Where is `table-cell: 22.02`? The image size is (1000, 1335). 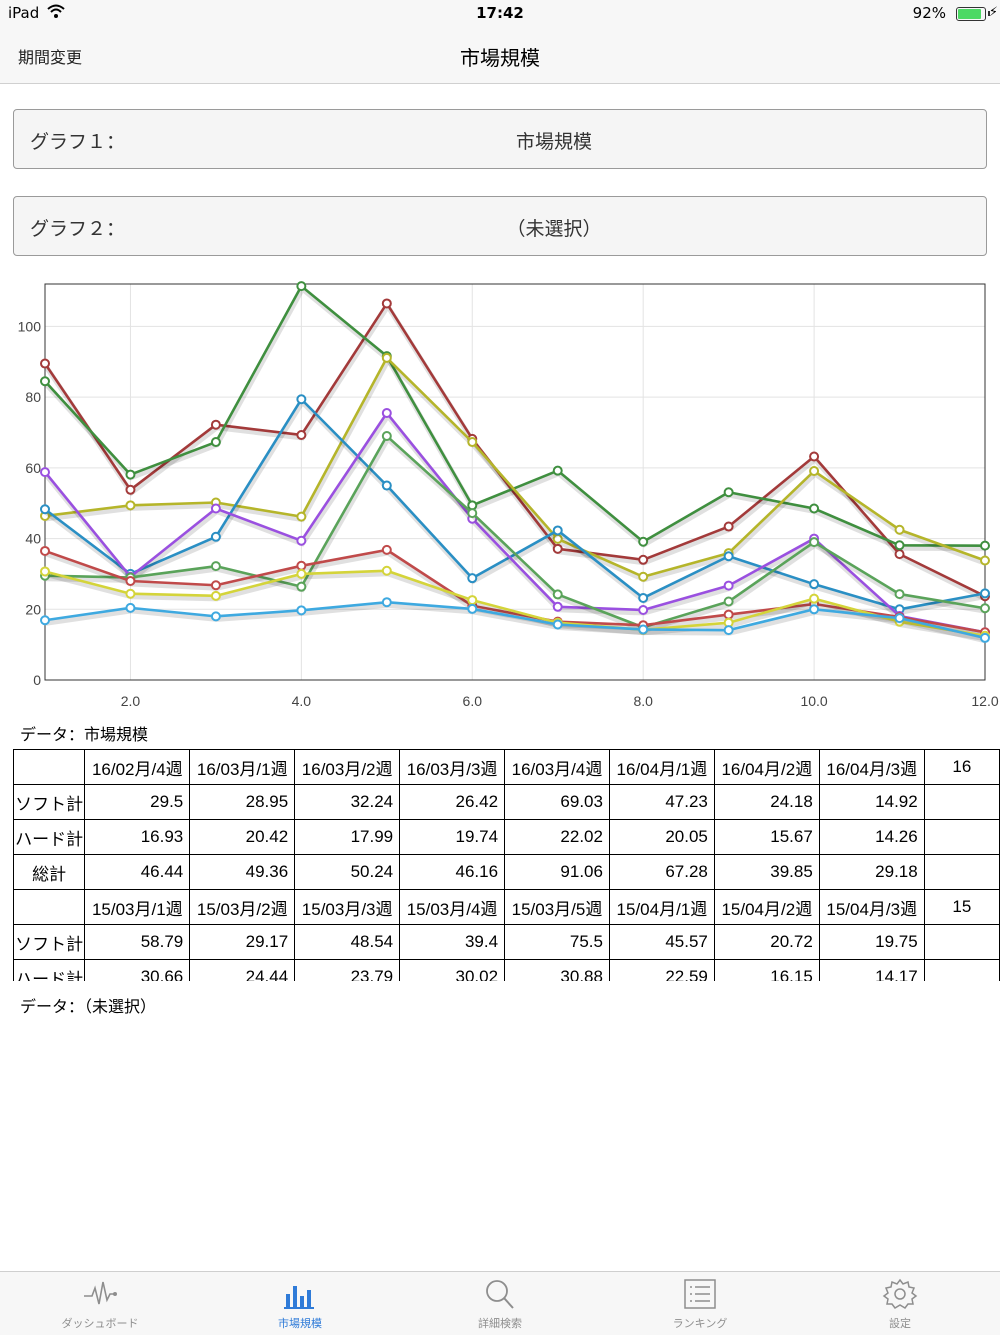 table-cell: 22.02 is located at coordinates (557, 837).